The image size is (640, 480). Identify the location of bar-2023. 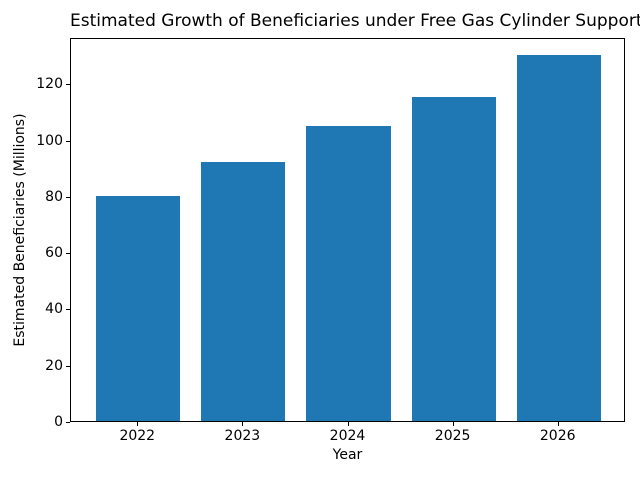
(243, 291).